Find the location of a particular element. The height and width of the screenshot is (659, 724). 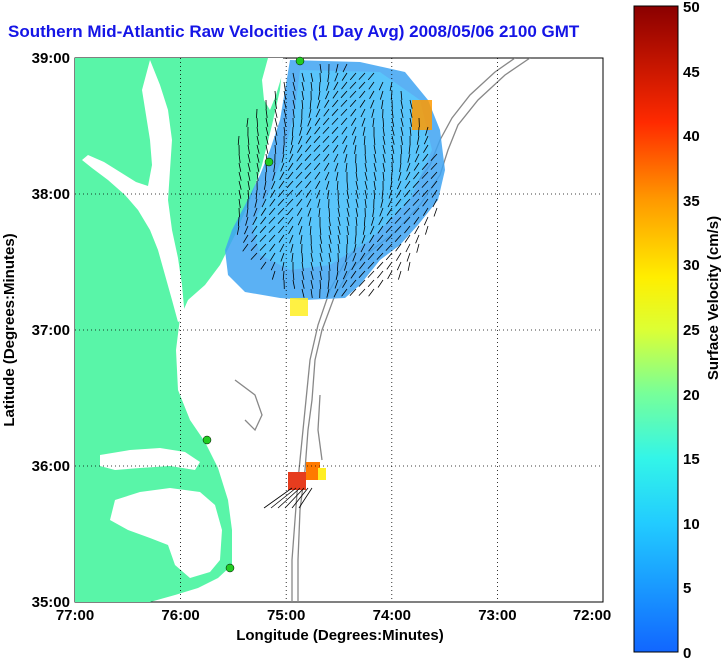

colorbar-tick-label: 45 is located at coordinates (691, 72).